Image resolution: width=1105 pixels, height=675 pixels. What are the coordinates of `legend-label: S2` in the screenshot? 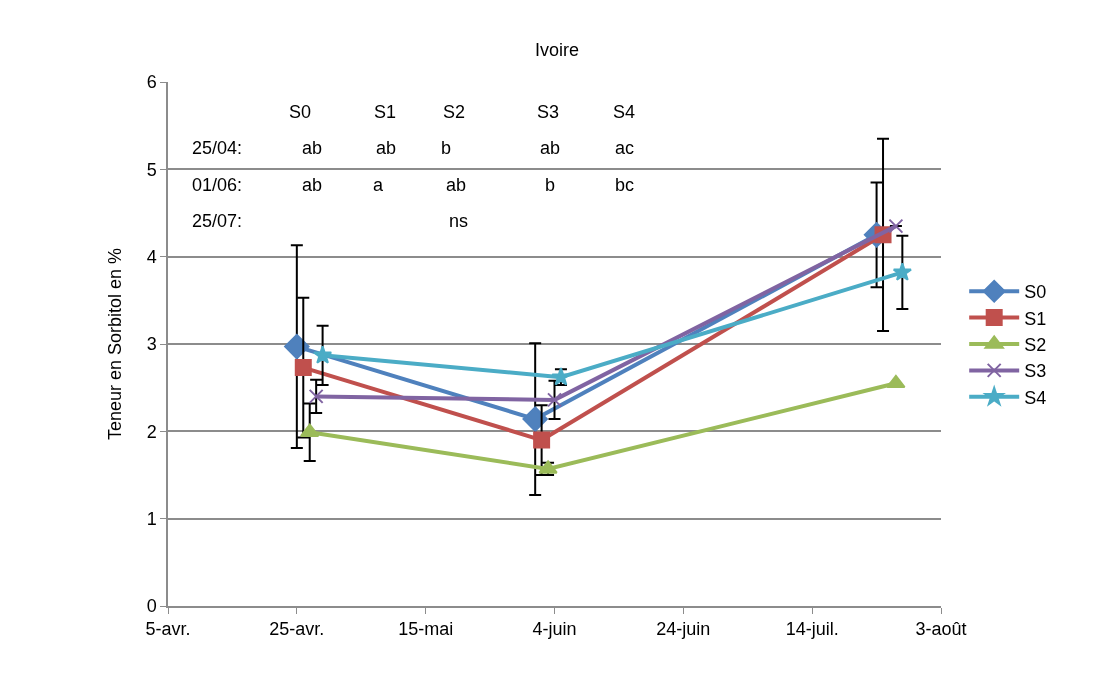 It's located at (1035, 345).